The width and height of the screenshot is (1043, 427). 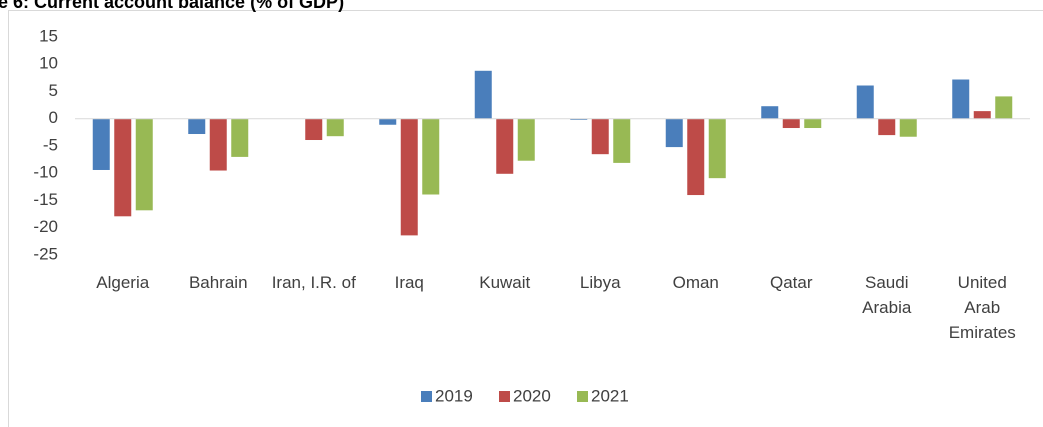 What do you see at coordinates (982, 307) in the screenshot?
I see `x-tick-label: United Arab Emirates` at bounding box center [982, 307].